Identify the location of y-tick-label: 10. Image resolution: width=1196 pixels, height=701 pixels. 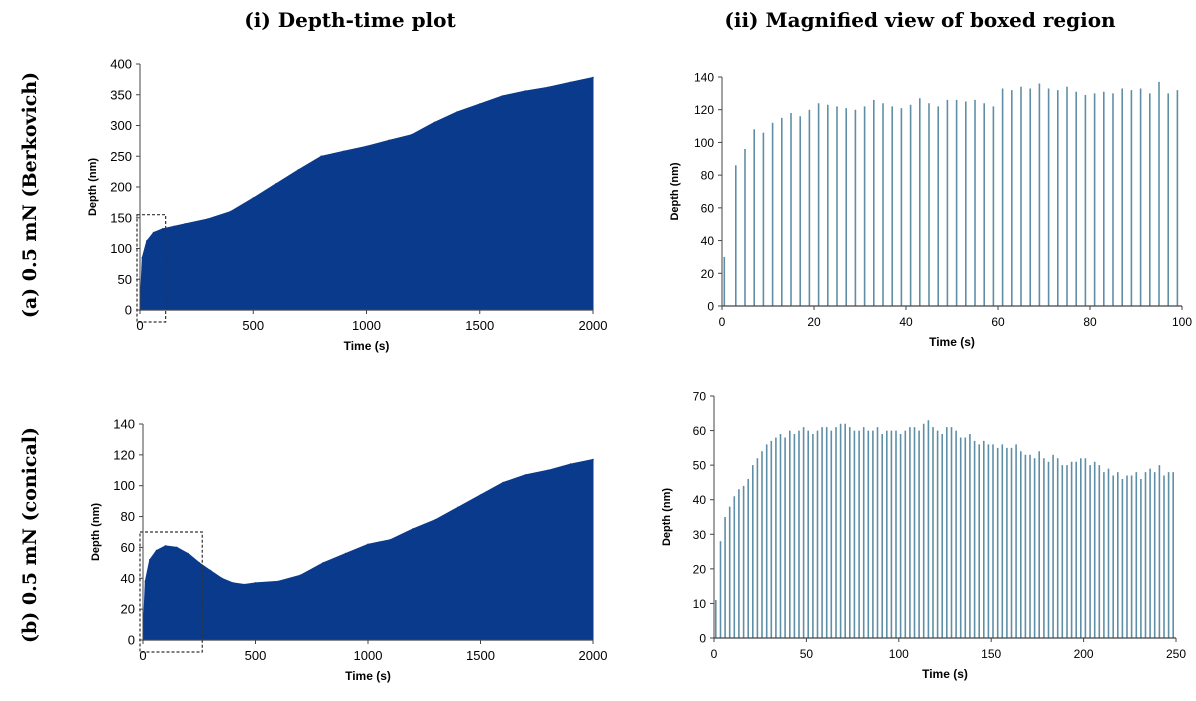
(700, 604).